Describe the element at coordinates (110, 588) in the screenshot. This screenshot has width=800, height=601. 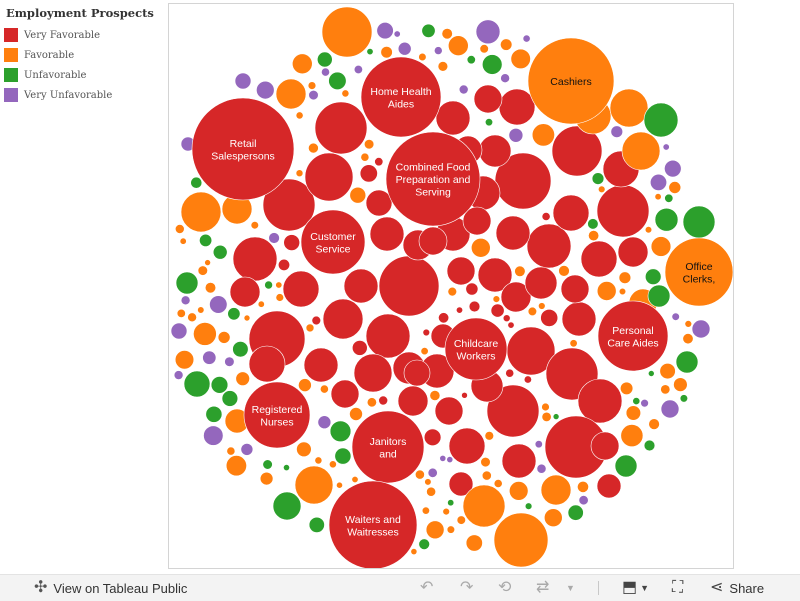
I see `view-on-tableau-public-button: ✣ View on Tableau Public` at that location.